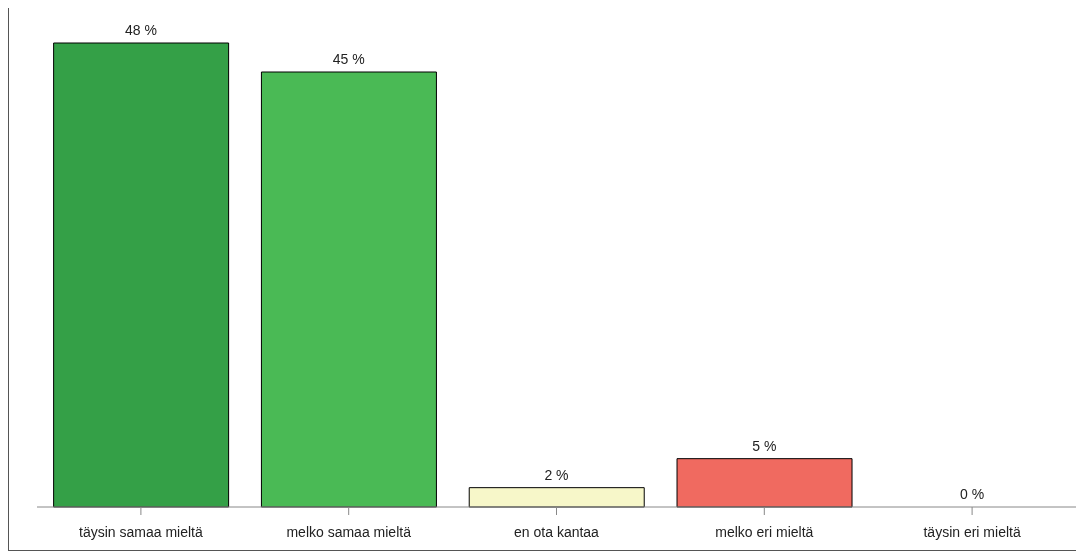 Image resolution: width=1083 pixels, height=558 pixels. I want to click on data-label: 2 %, so click(556, 474).